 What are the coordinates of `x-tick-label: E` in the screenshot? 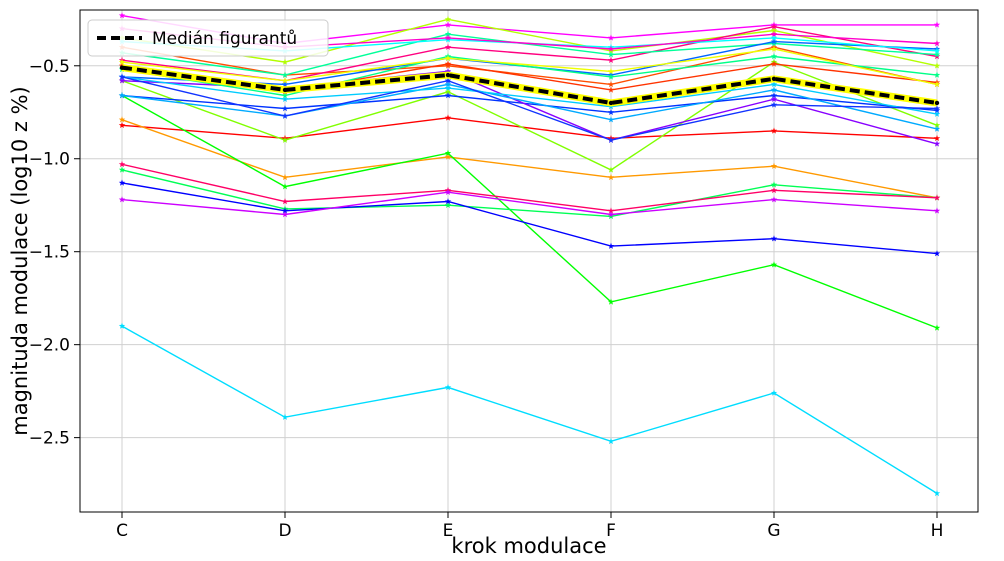 It's located at (448, 531).